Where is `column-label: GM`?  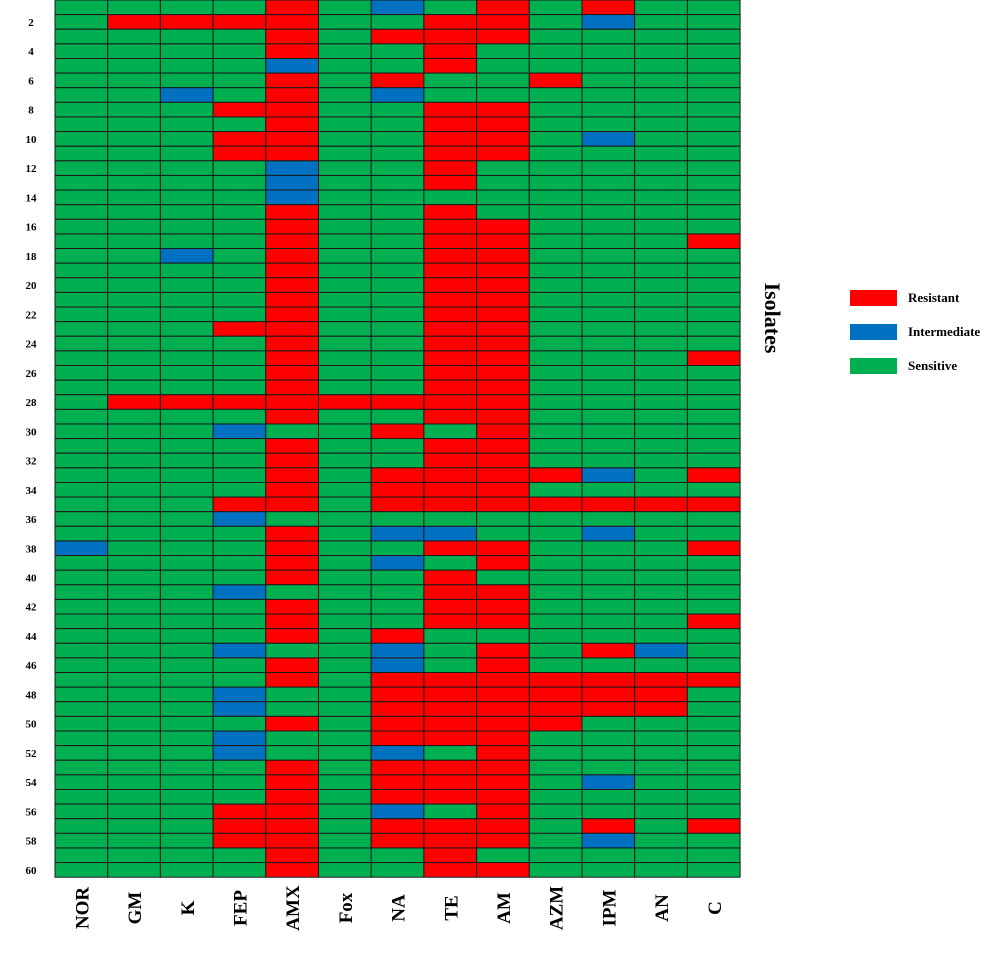
column-label: GM is located at coordinates (135, 908).